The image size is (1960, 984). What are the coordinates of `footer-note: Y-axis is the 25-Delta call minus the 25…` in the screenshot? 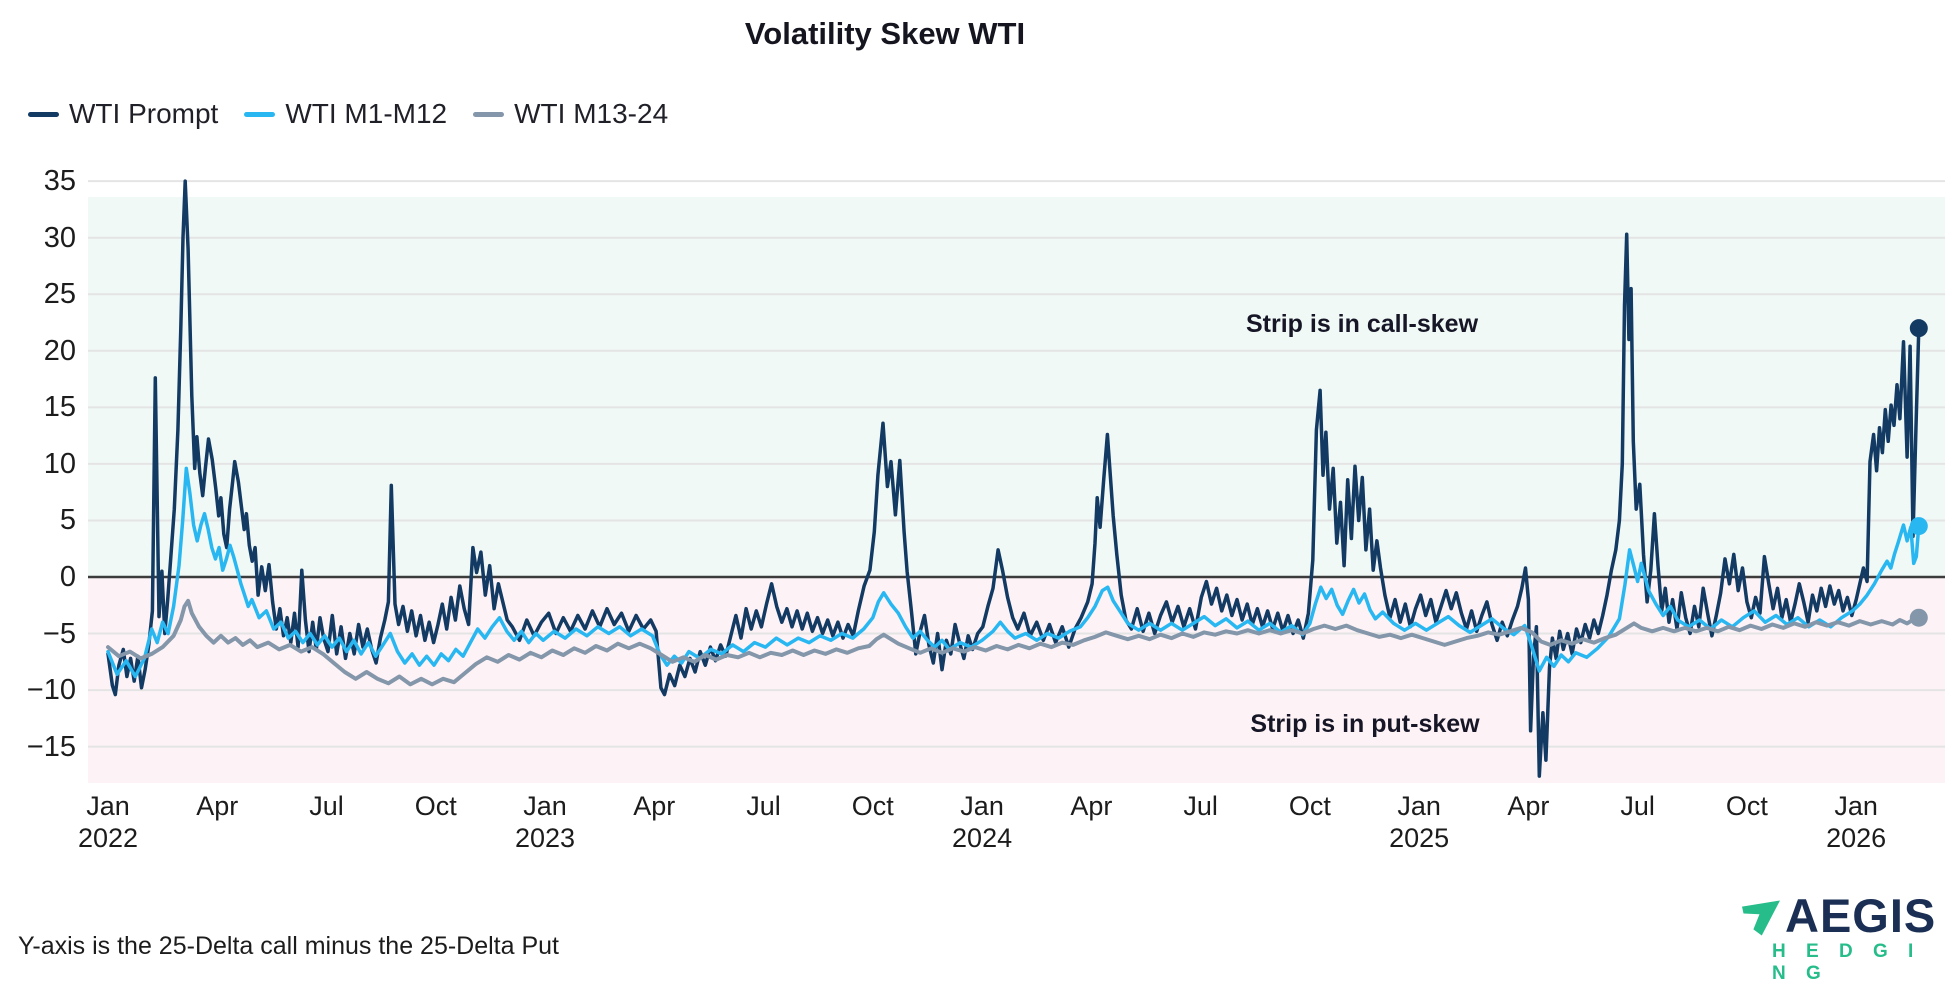 It's located at (289, 946).